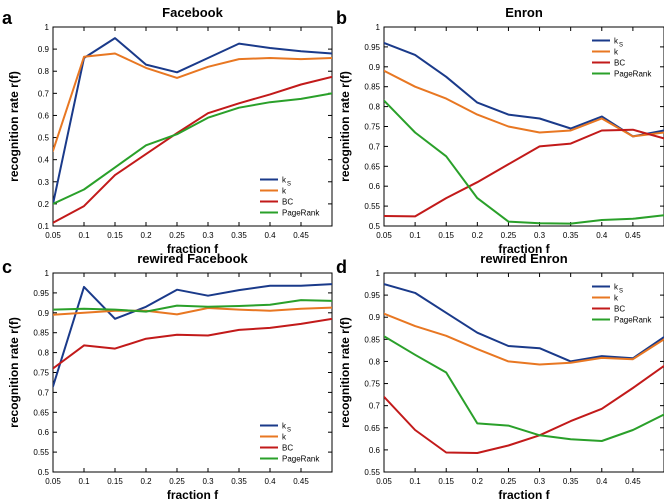 The image size is (664, 502). Describe the element at coordinates (524, 12) in the screenshot. I see `chart-title: Enron` at that location.